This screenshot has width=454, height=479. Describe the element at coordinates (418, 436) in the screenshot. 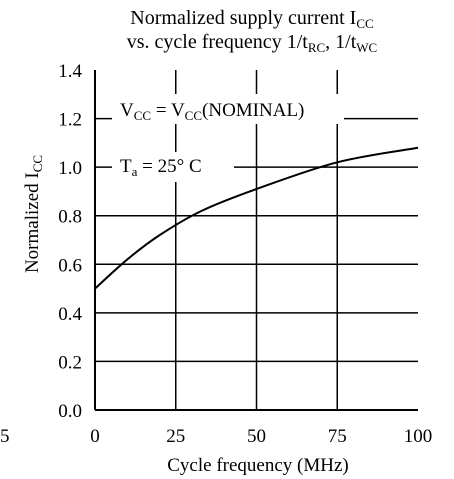

I see `x-tick-label: 100` at that location.